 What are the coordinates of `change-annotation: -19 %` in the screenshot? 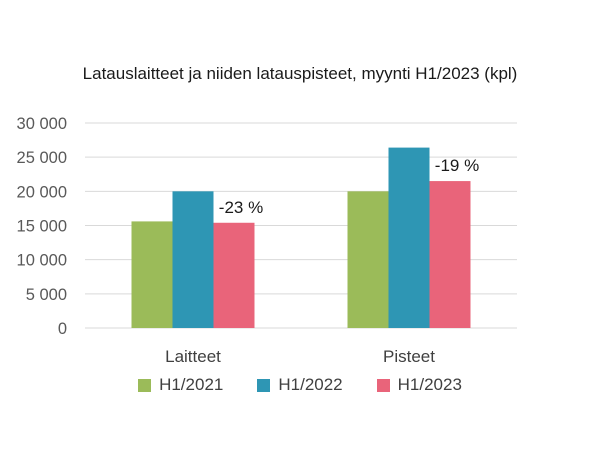 It's located at (457, 165).